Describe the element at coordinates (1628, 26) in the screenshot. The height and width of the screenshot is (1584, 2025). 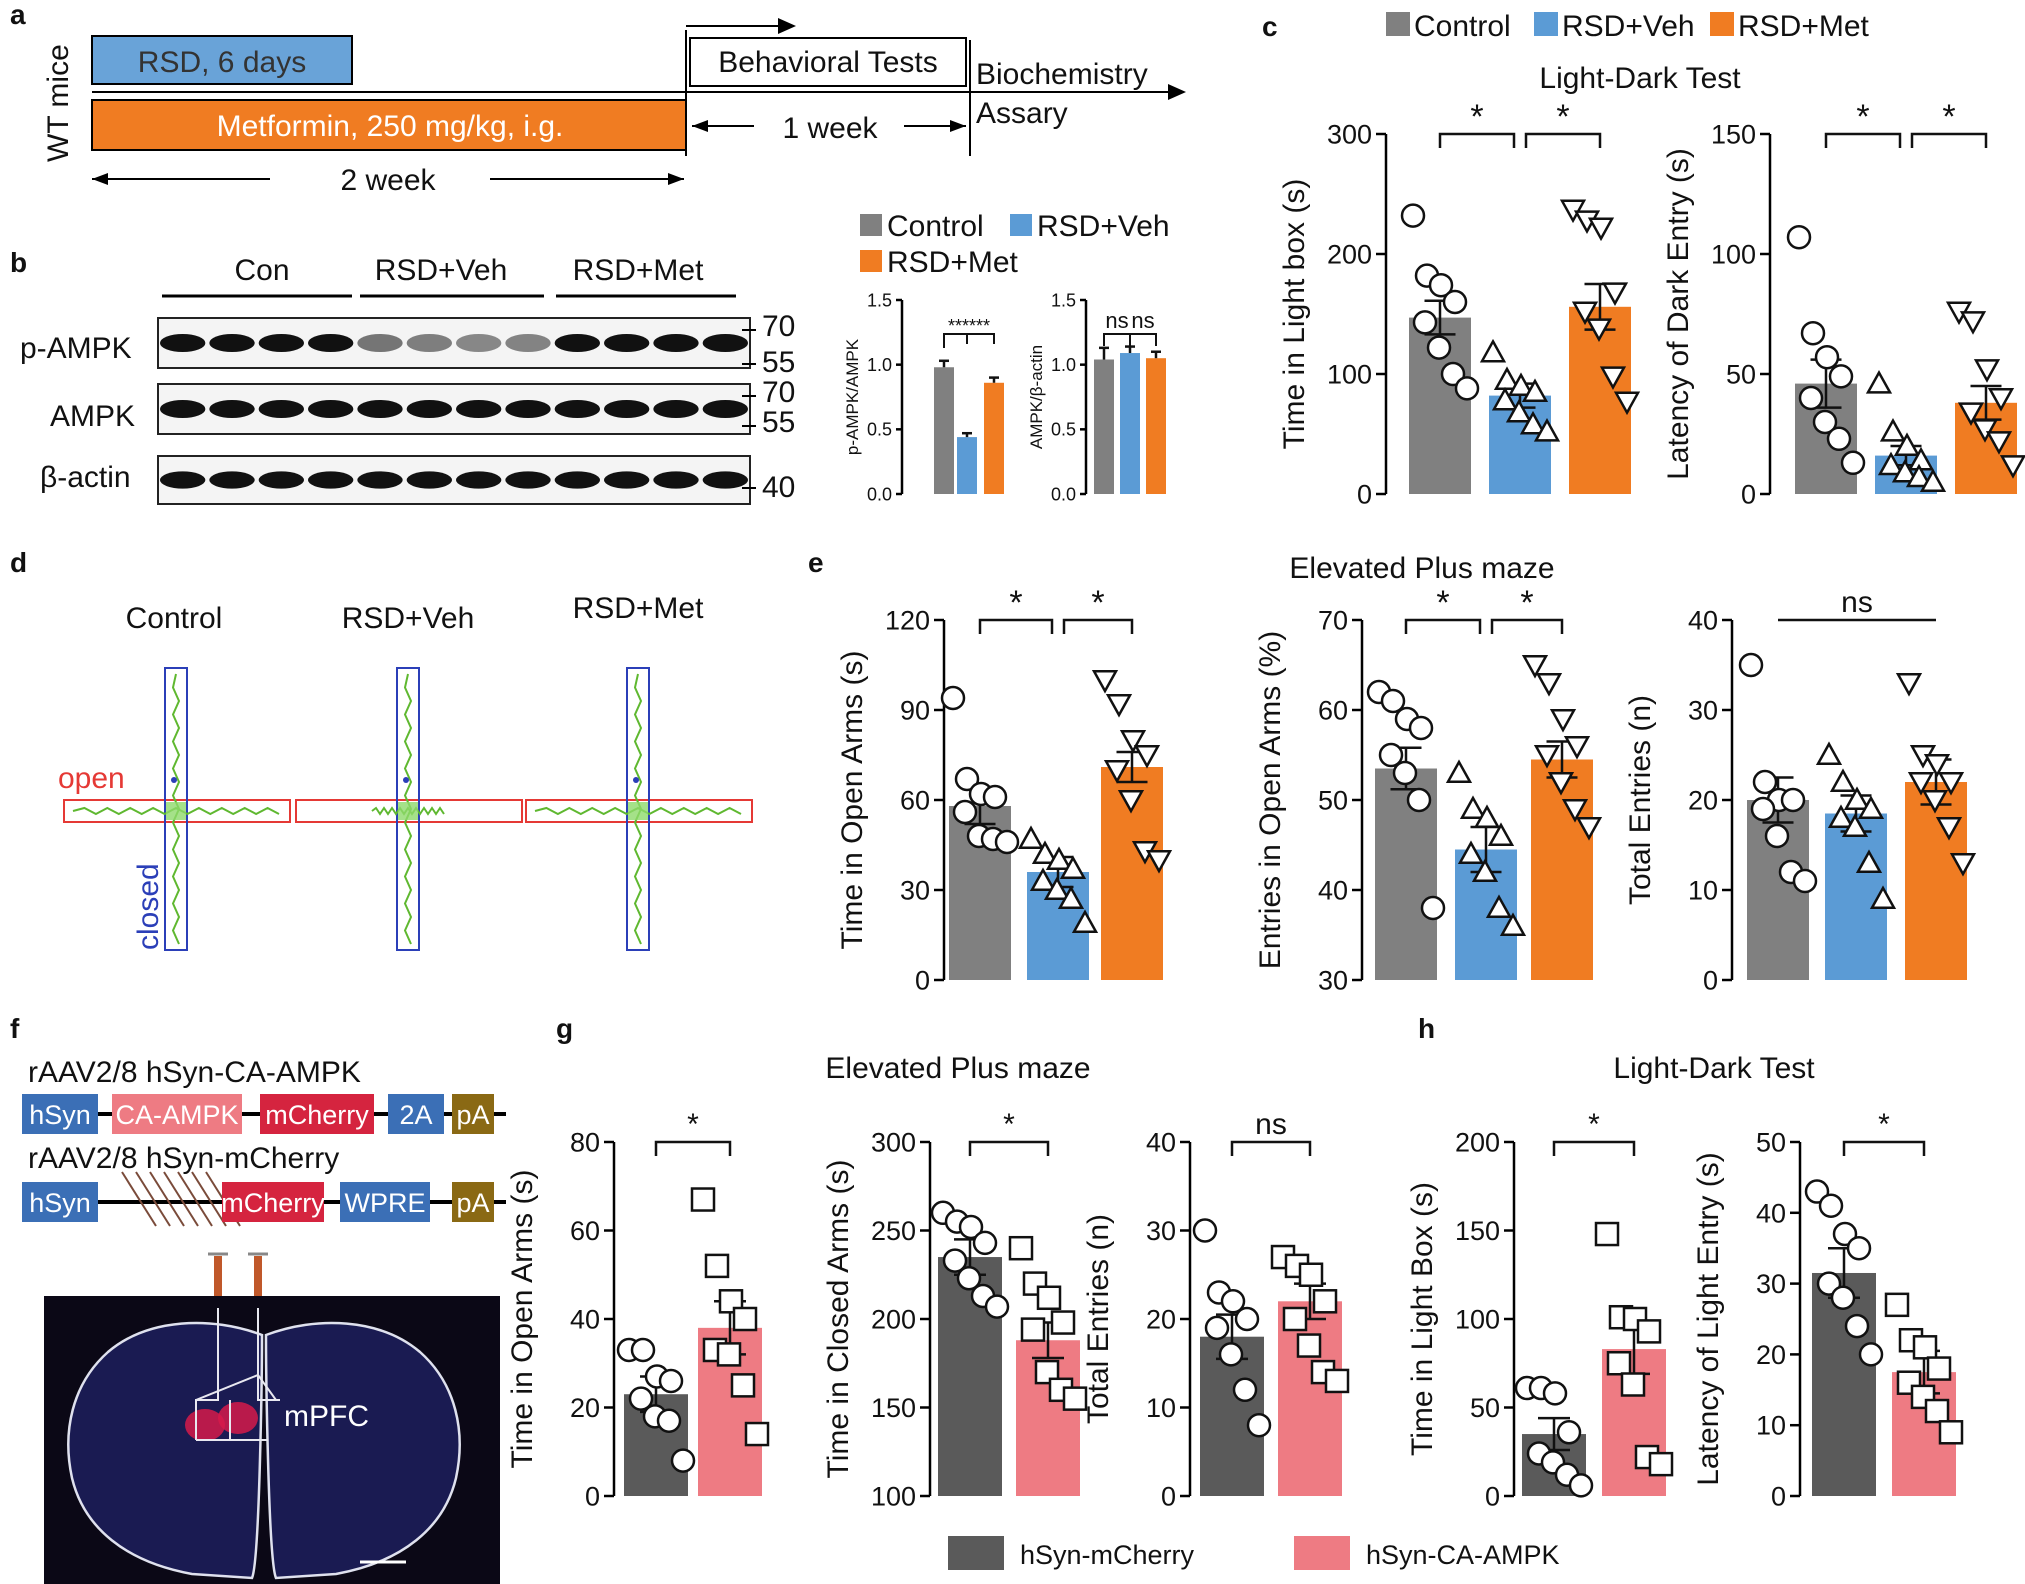
I see `legend-c: Control RSD+Veh RSD+Met` at that location.